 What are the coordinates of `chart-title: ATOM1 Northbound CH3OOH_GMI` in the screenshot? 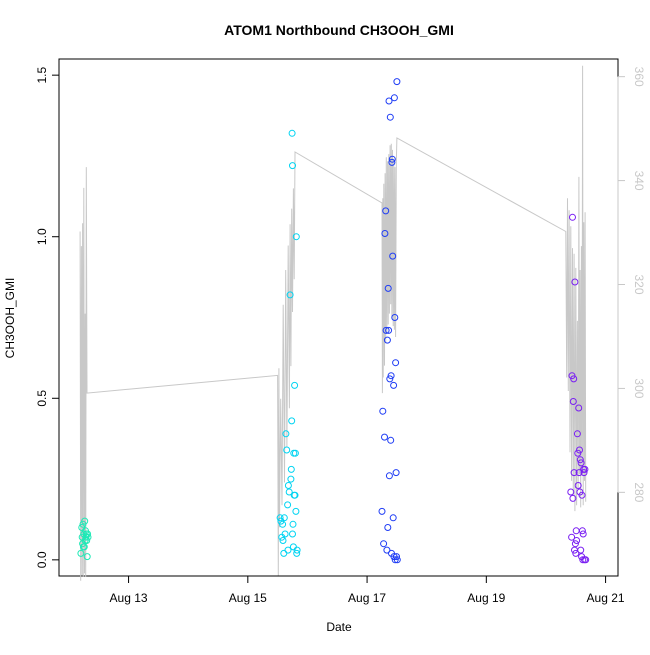 It's located at (339, 30).